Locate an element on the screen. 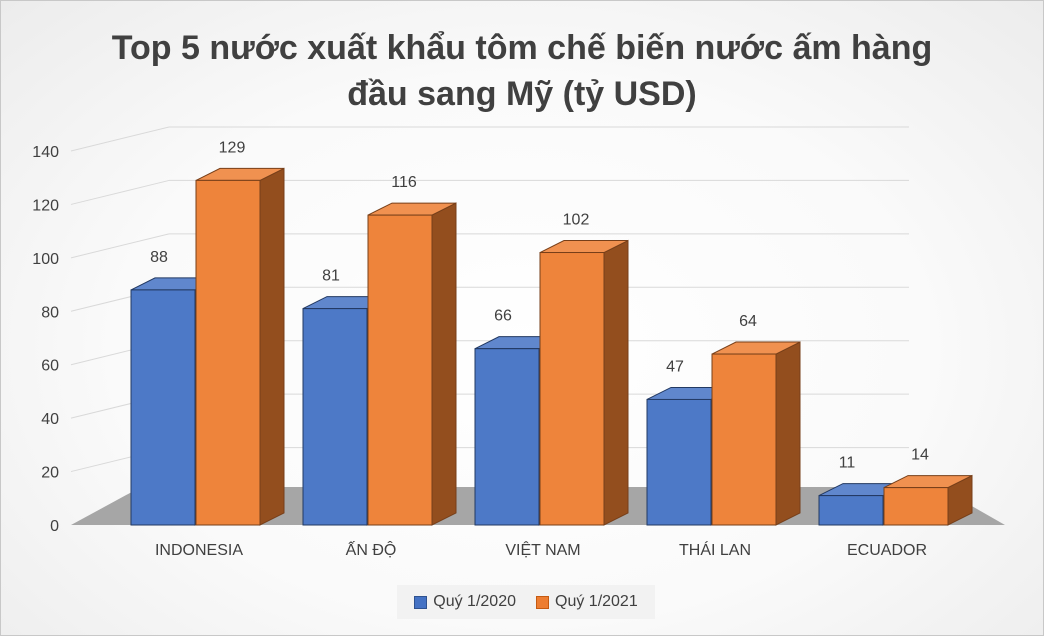  y-tick-label: 80 is located at coordinates (50, 312).